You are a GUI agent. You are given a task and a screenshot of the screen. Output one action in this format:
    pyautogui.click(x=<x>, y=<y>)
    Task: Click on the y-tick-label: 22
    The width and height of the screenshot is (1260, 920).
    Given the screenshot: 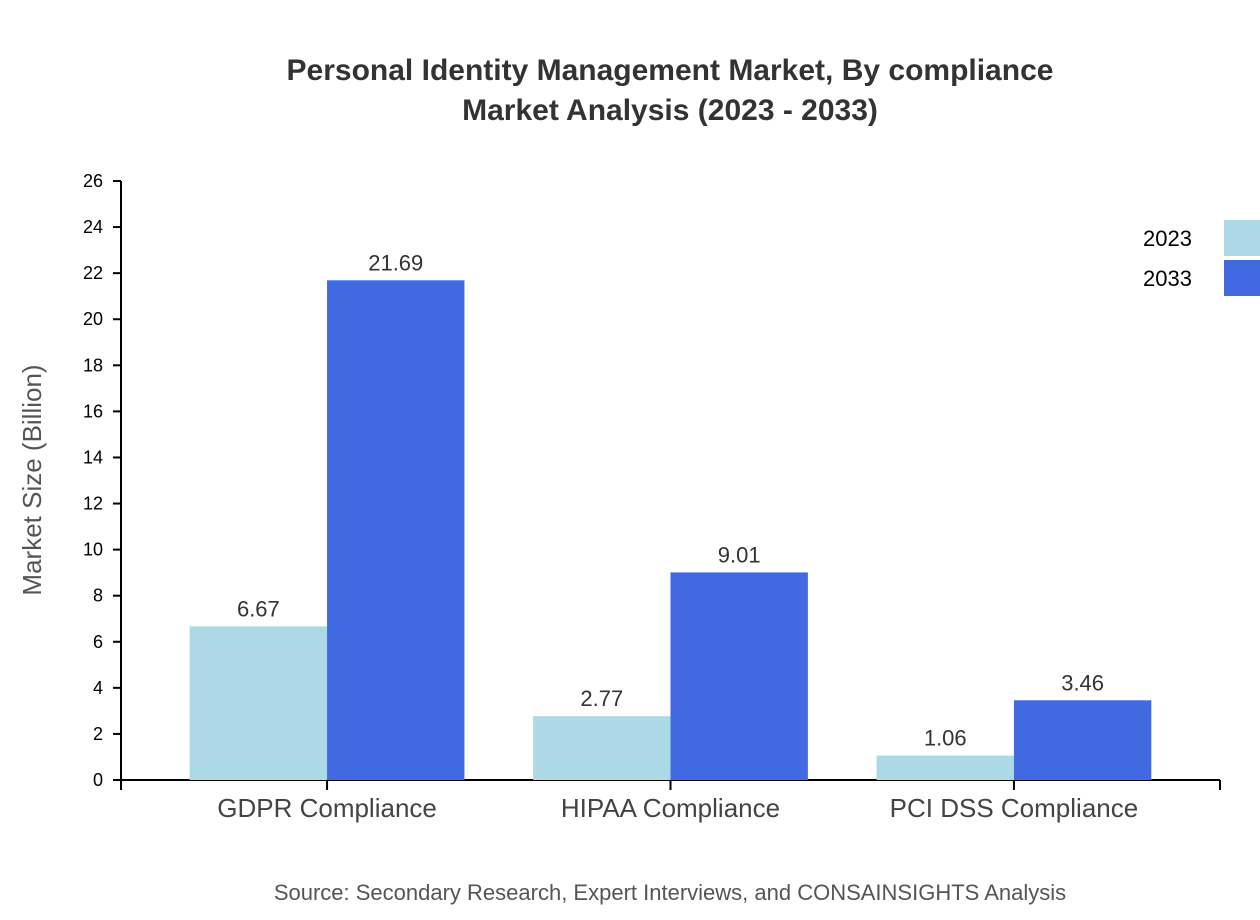 What is the action you would take?
    pyautogui.click(x=93, y=273)
    